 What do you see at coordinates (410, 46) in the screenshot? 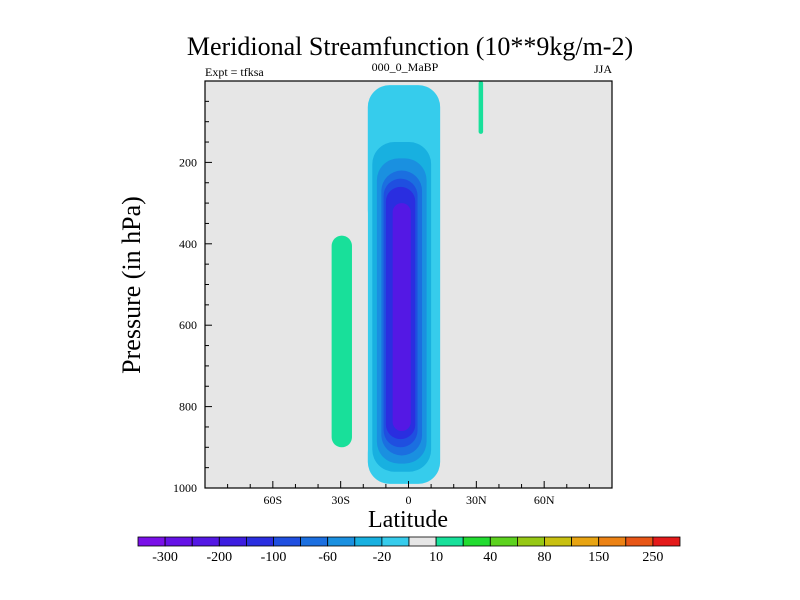
I see `chart-title: Meridional Streamfunction (10**9kg/m-2)` at bounding box center [410, 46].